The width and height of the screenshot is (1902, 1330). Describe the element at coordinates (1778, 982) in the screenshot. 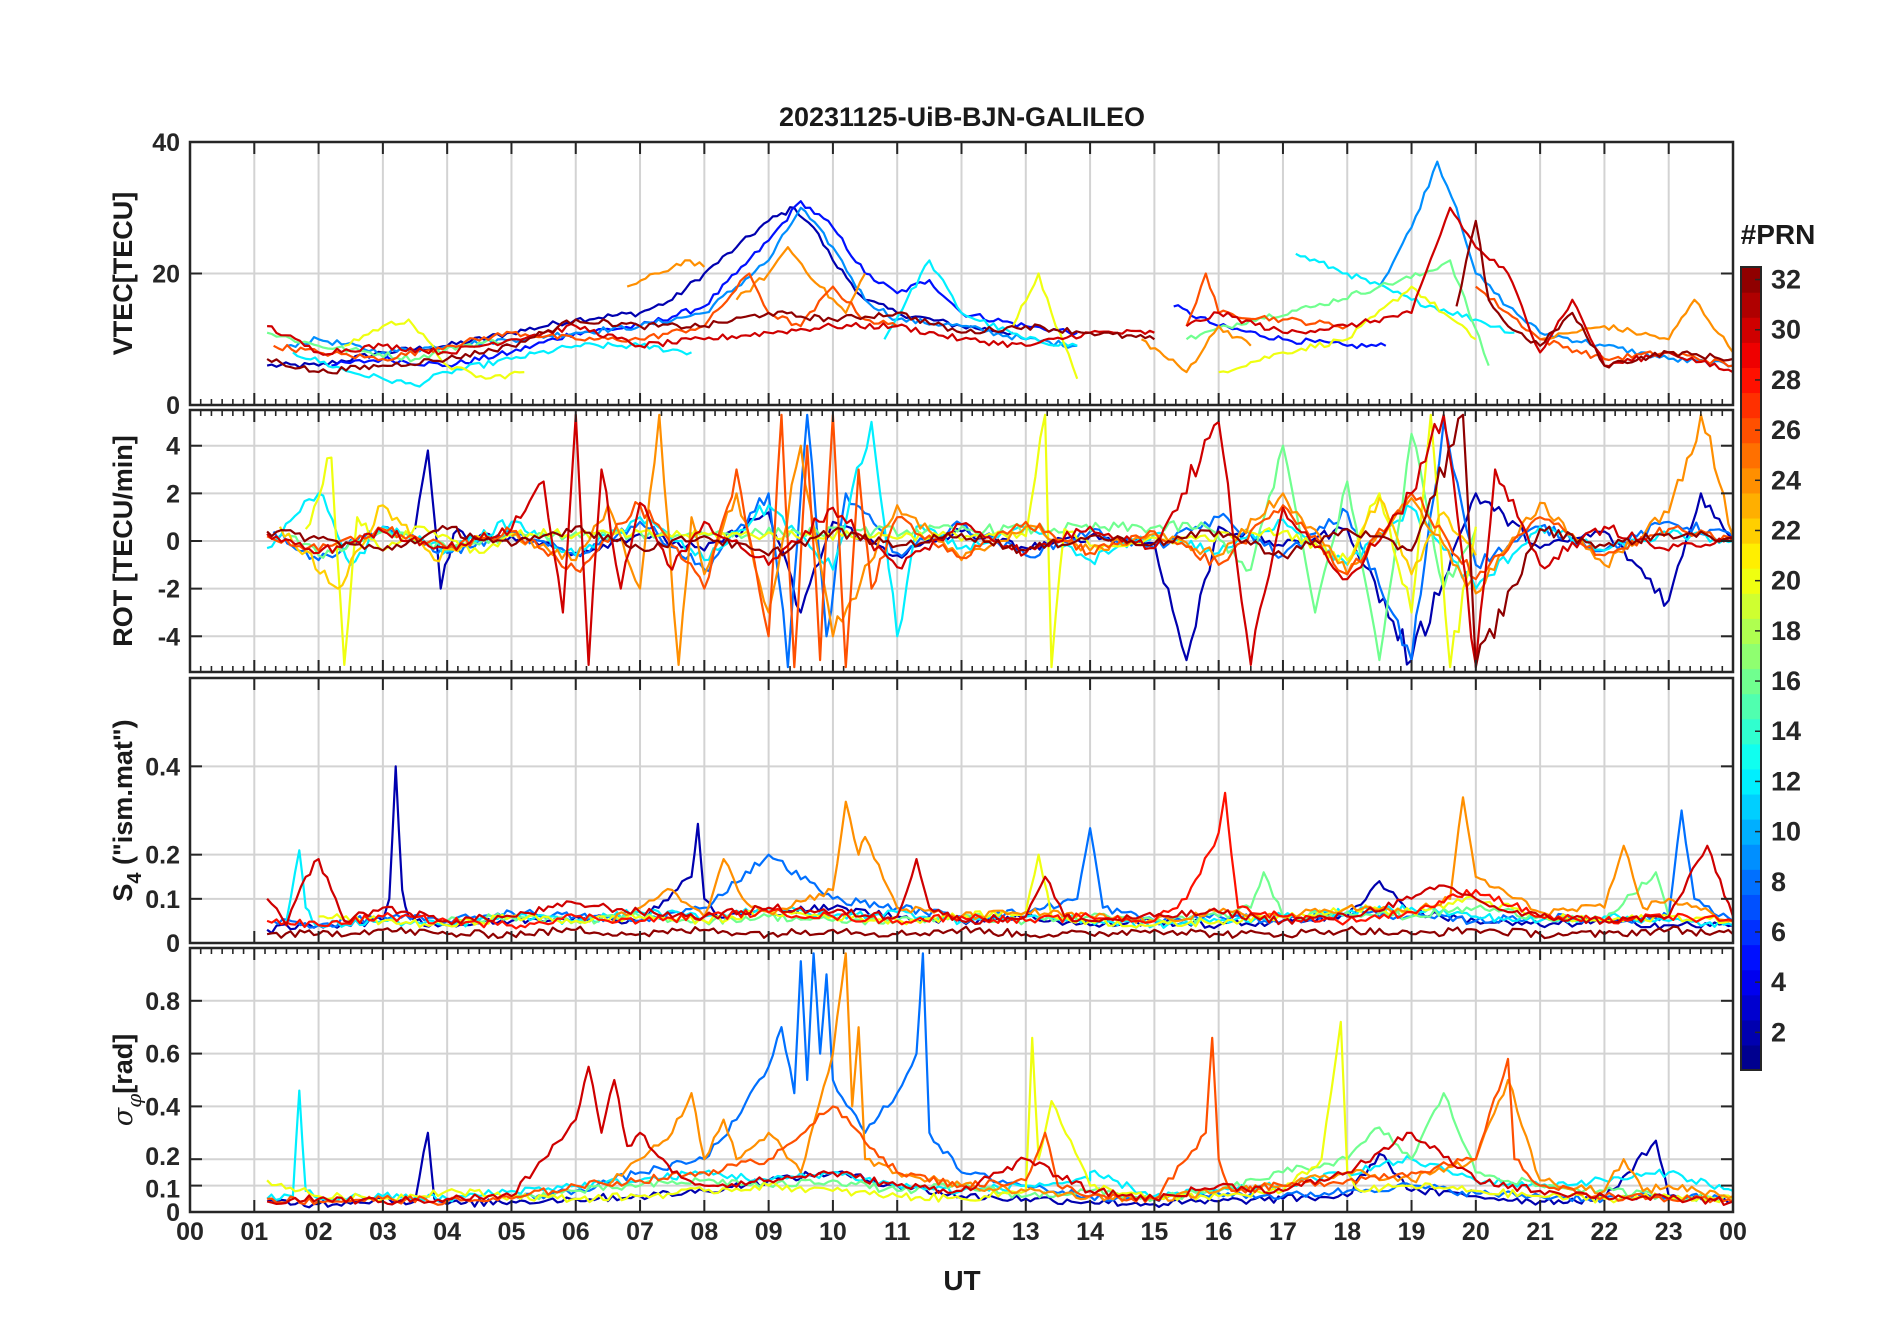

I see `colorbar-tick-label: 4` at that location.